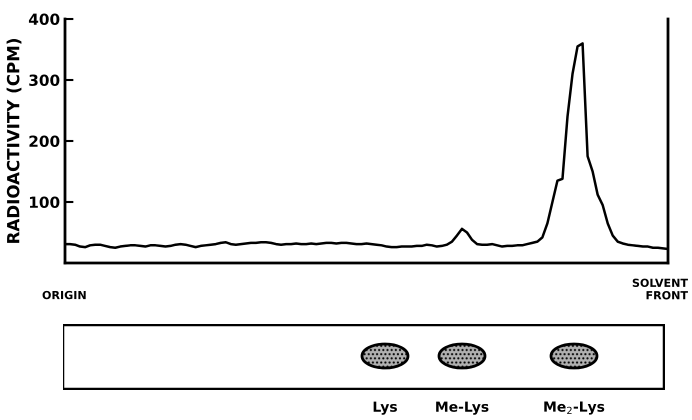 This screenshot has height=420, width=692. I want to click on text: Me$_{2}$-Lys, so click(574, 408).